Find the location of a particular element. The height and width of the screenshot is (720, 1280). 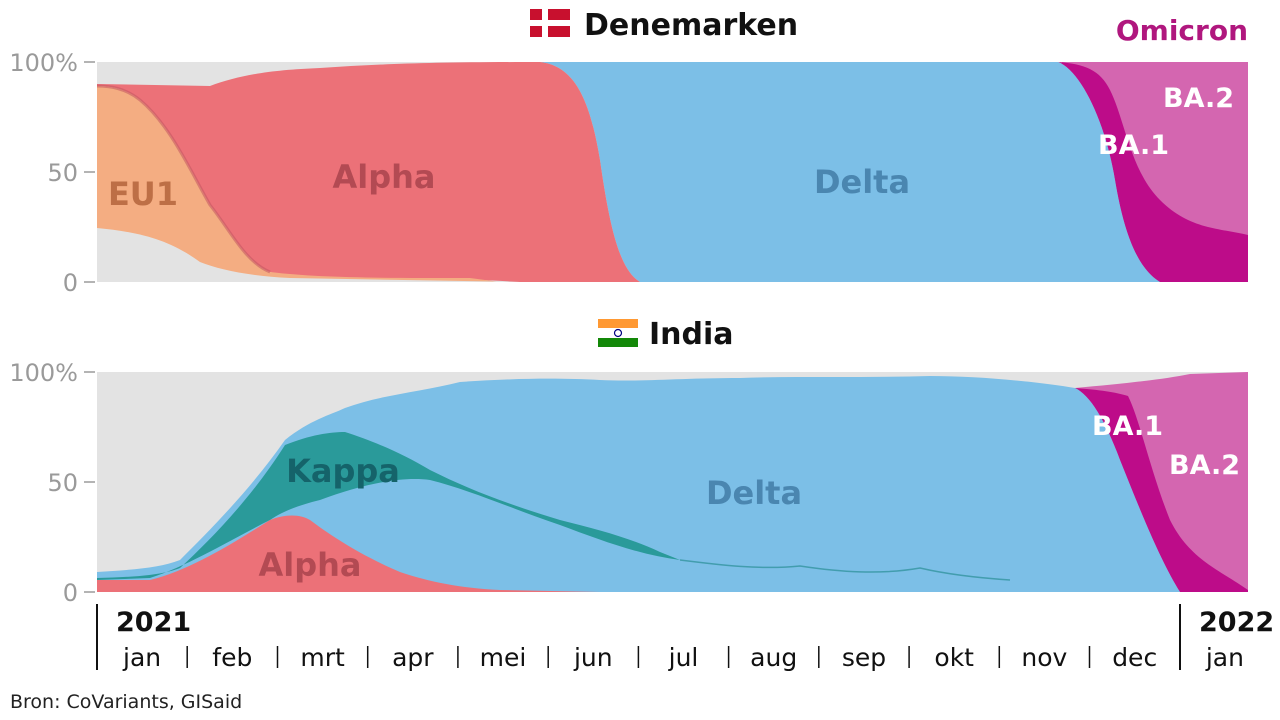

omicron-label: Omicron is located at coordinates (1182, 30).